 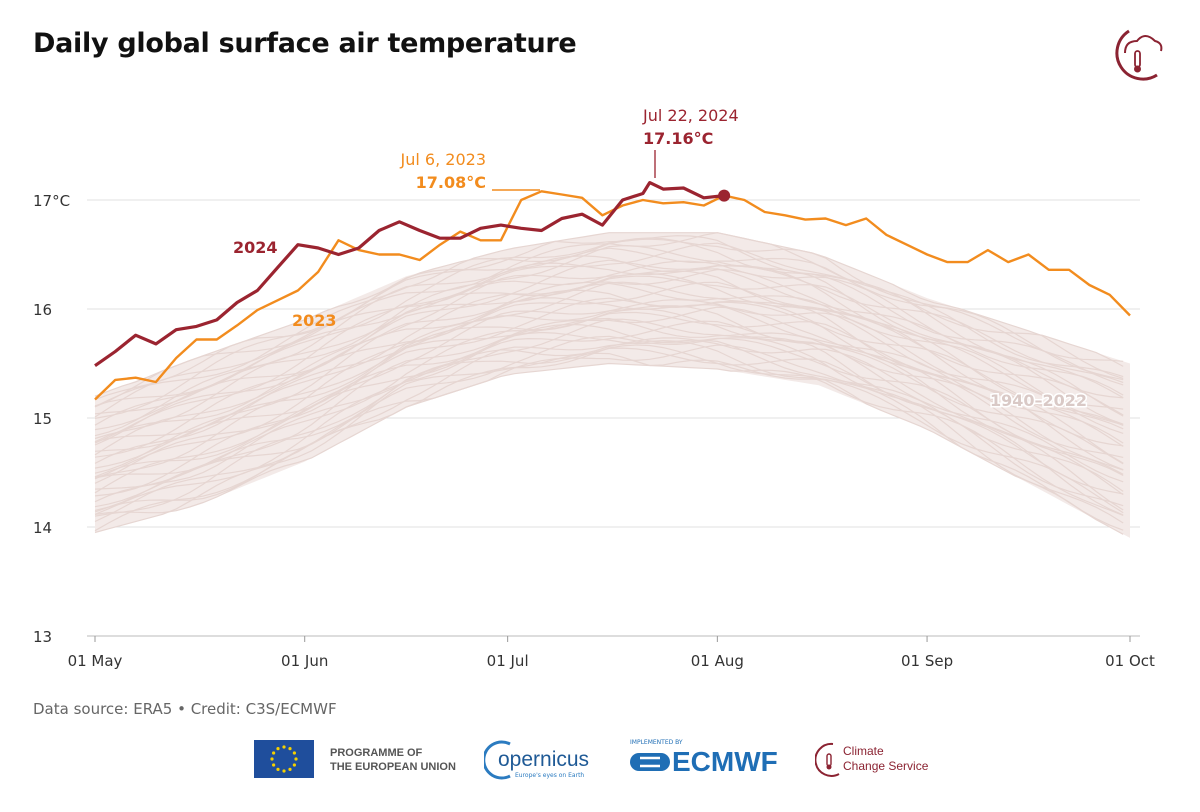 What do you see at coordinates (409, 274) in the screenshot?
I see `series-line-2024` at bounding box center [409, 274].